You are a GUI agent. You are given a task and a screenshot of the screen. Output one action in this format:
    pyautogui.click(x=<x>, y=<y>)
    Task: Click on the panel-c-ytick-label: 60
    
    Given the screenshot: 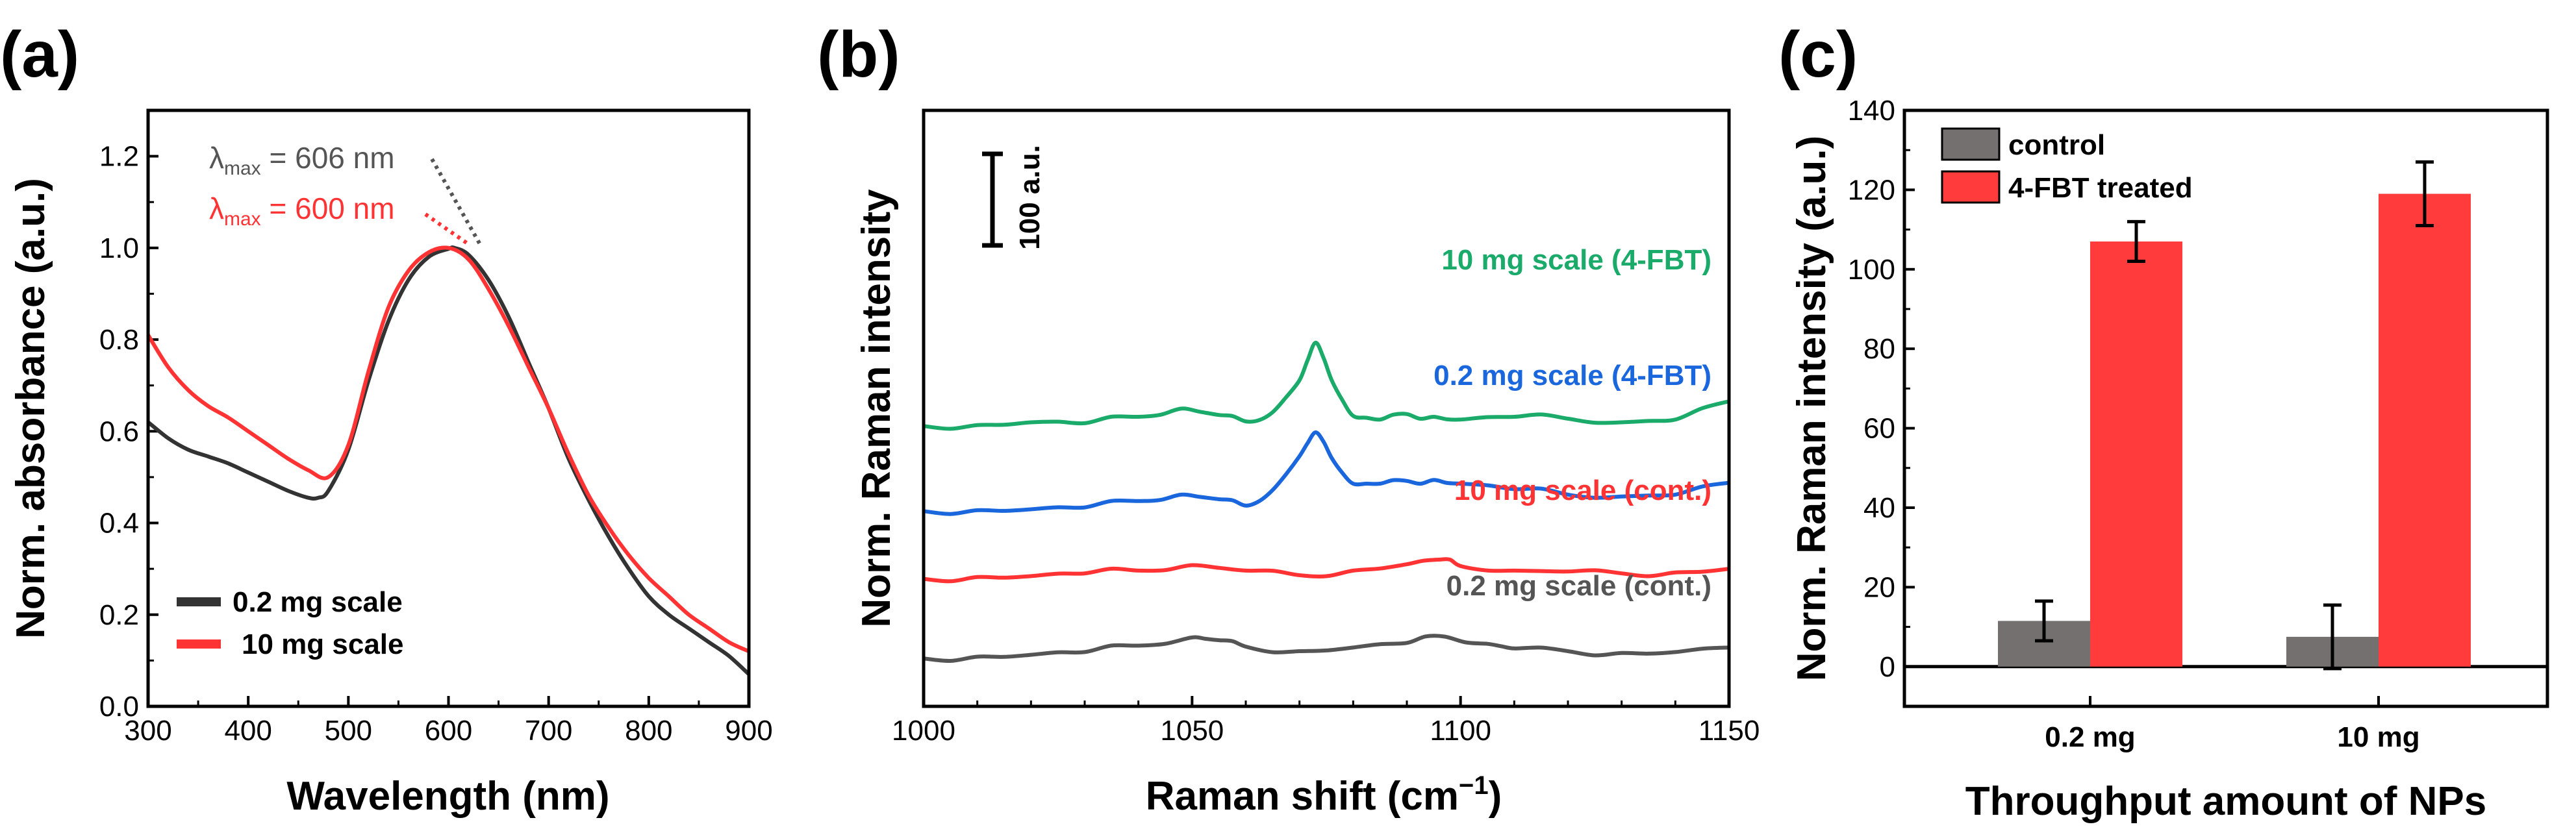 What is the action you would take?
    pyautogui.click(x=1879, y=429)
    